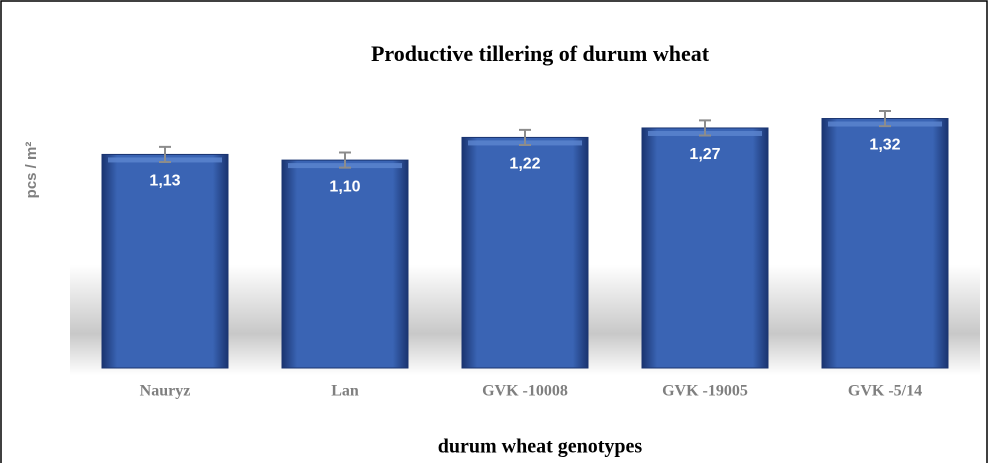 This screenshot has width=988, height=463. Describe the element at coordinates (540, 53) in the screenshot. I see `chart-title: Productive tillering of durum wheat` at that location.